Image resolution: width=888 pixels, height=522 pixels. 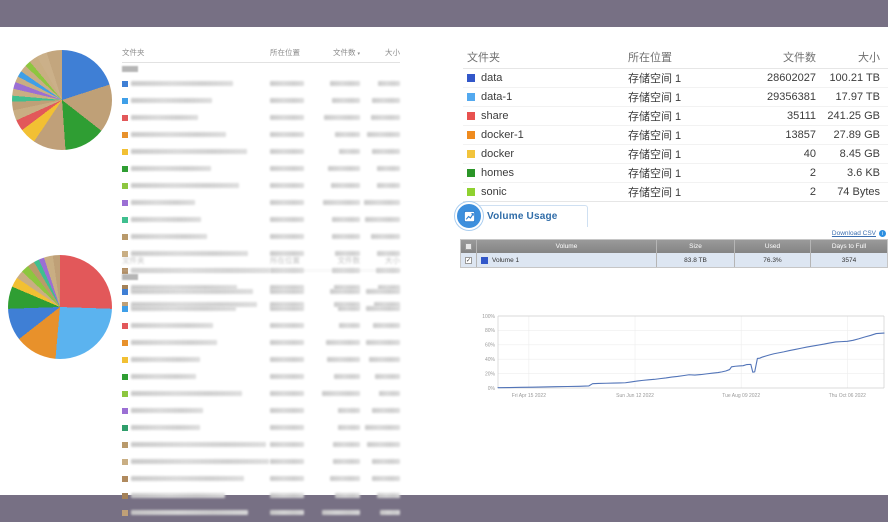 I want to click on size-cell: 17.97 TB, so click(x=857, y=97).